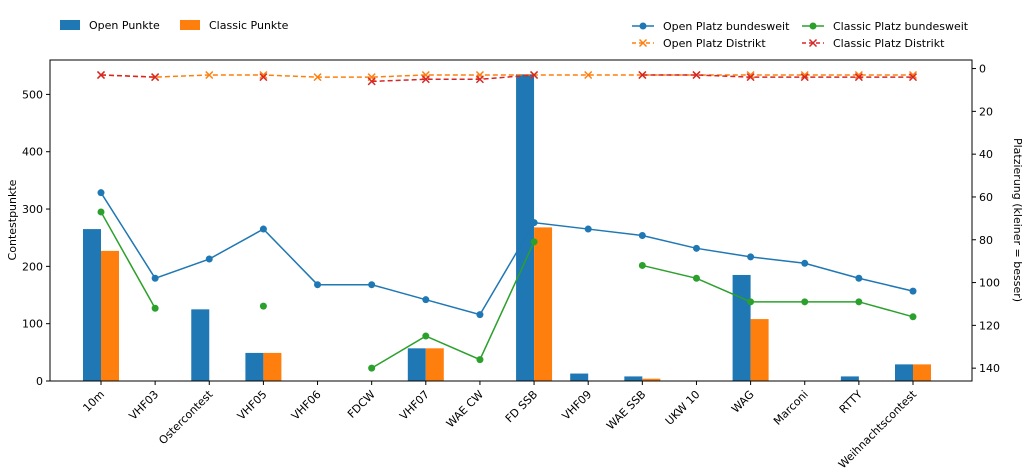 This screenshot has width=1024, height=475. What do you see at coordinates (986, 154) in the screenshot?
I see `y2-tick-label: 40` at bounding box center [986, 154].